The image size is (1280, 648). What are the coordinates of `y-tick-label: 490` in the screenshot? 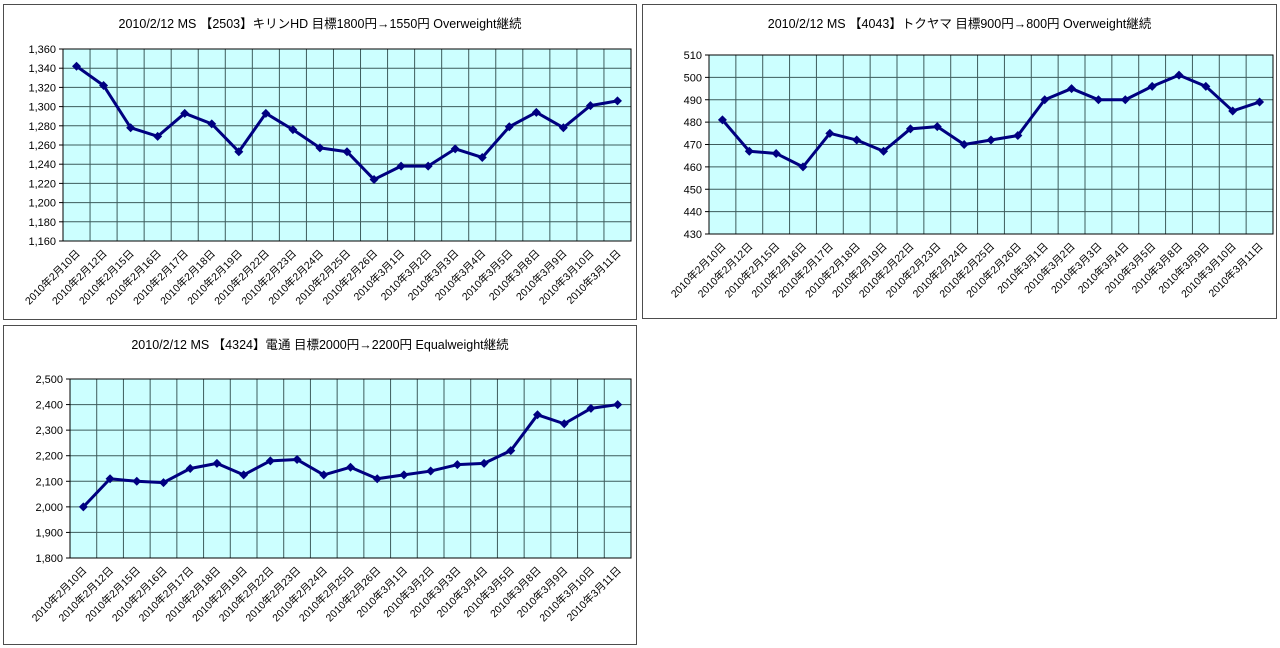 It's located at (693, 101).